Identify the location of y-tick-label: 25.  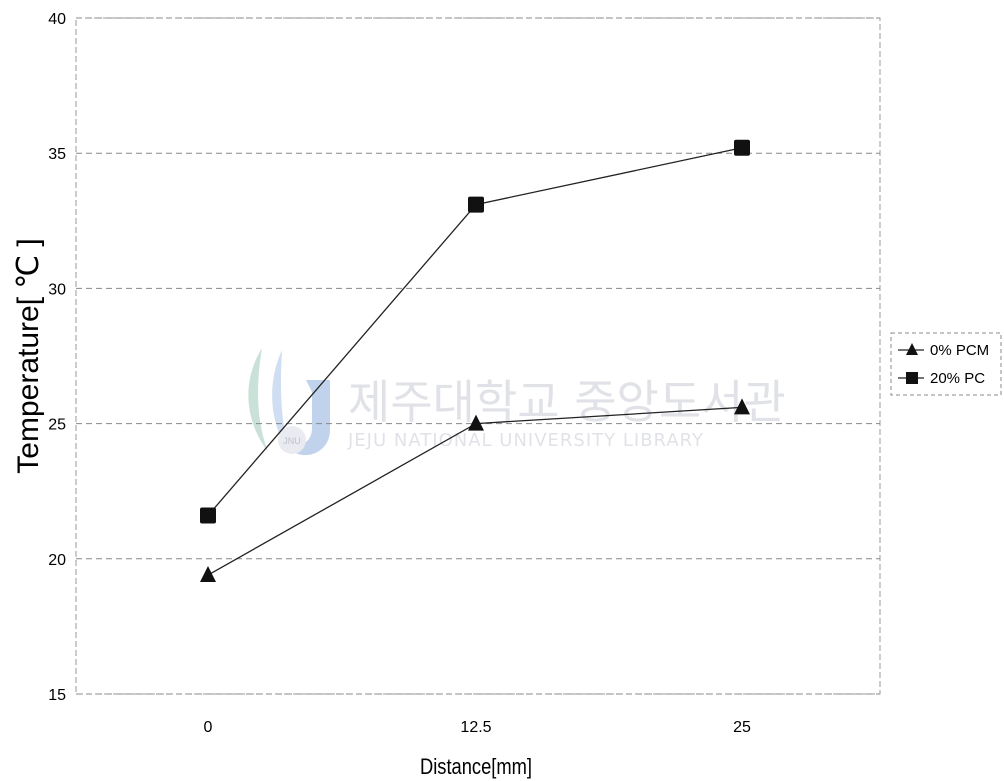
(57, 425).